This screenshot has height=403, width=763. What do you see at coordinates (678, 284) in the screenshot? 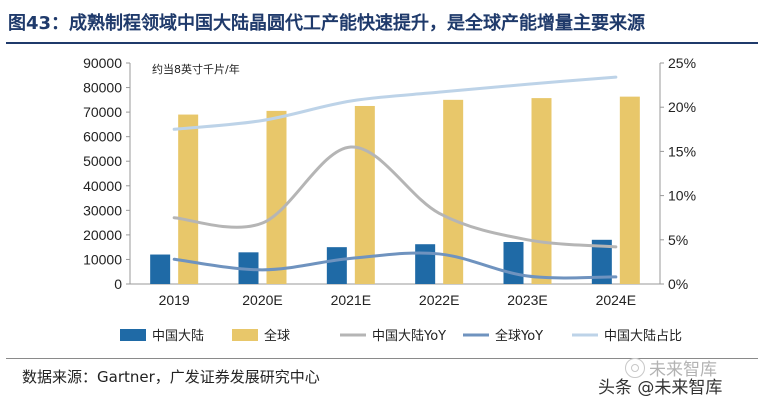
I see `right-tick-label: 0%` at bounding box center [678, 284].